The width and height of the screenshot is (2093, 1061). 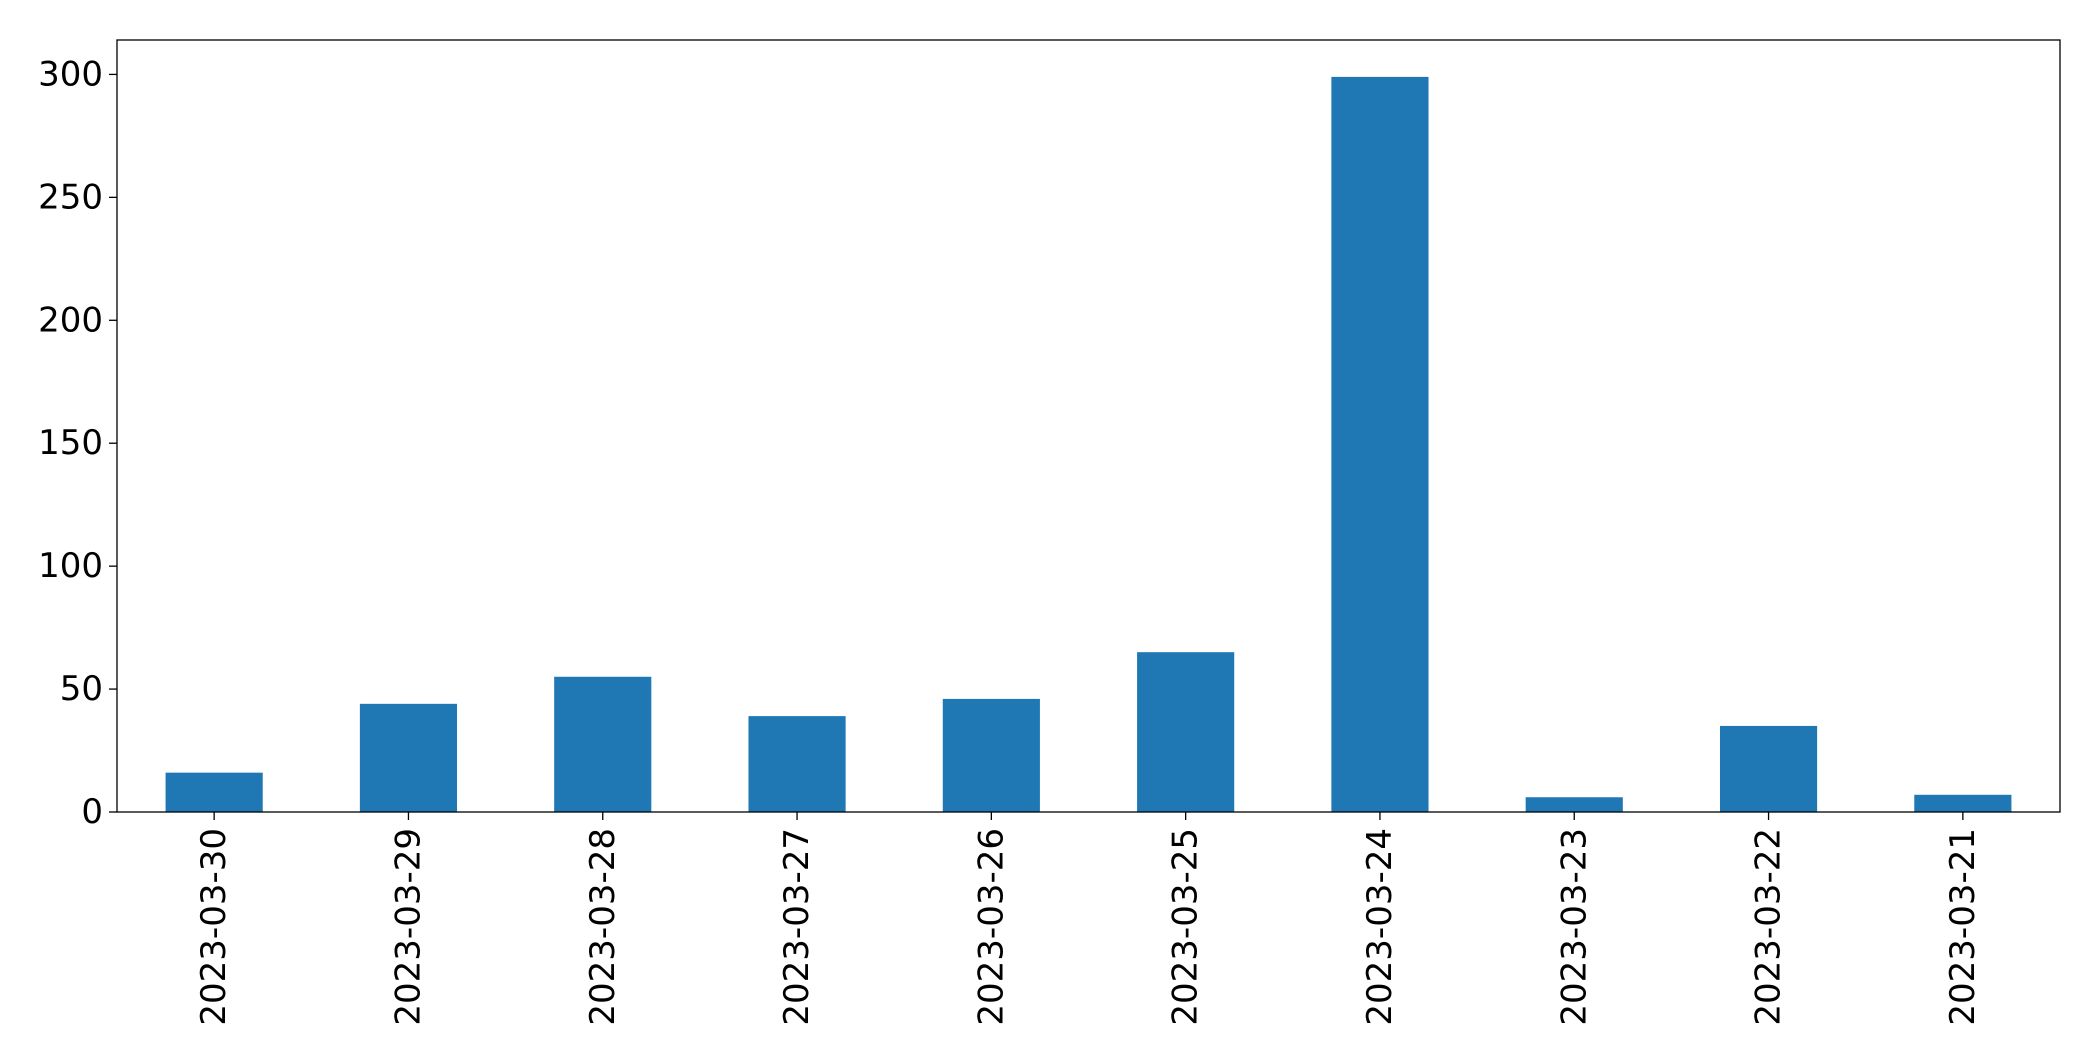 I want to click on x-tick-label: 2023-03-29, so click(x=408, y=927).